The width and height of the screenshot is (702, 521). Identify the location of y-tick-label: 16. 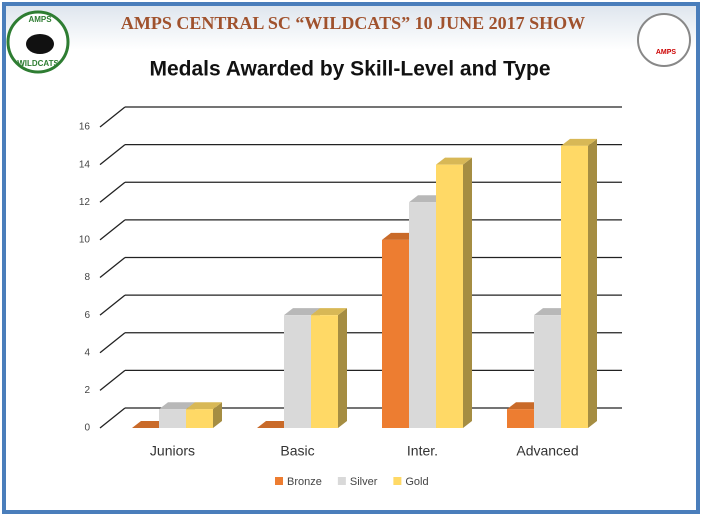
(85, 127).